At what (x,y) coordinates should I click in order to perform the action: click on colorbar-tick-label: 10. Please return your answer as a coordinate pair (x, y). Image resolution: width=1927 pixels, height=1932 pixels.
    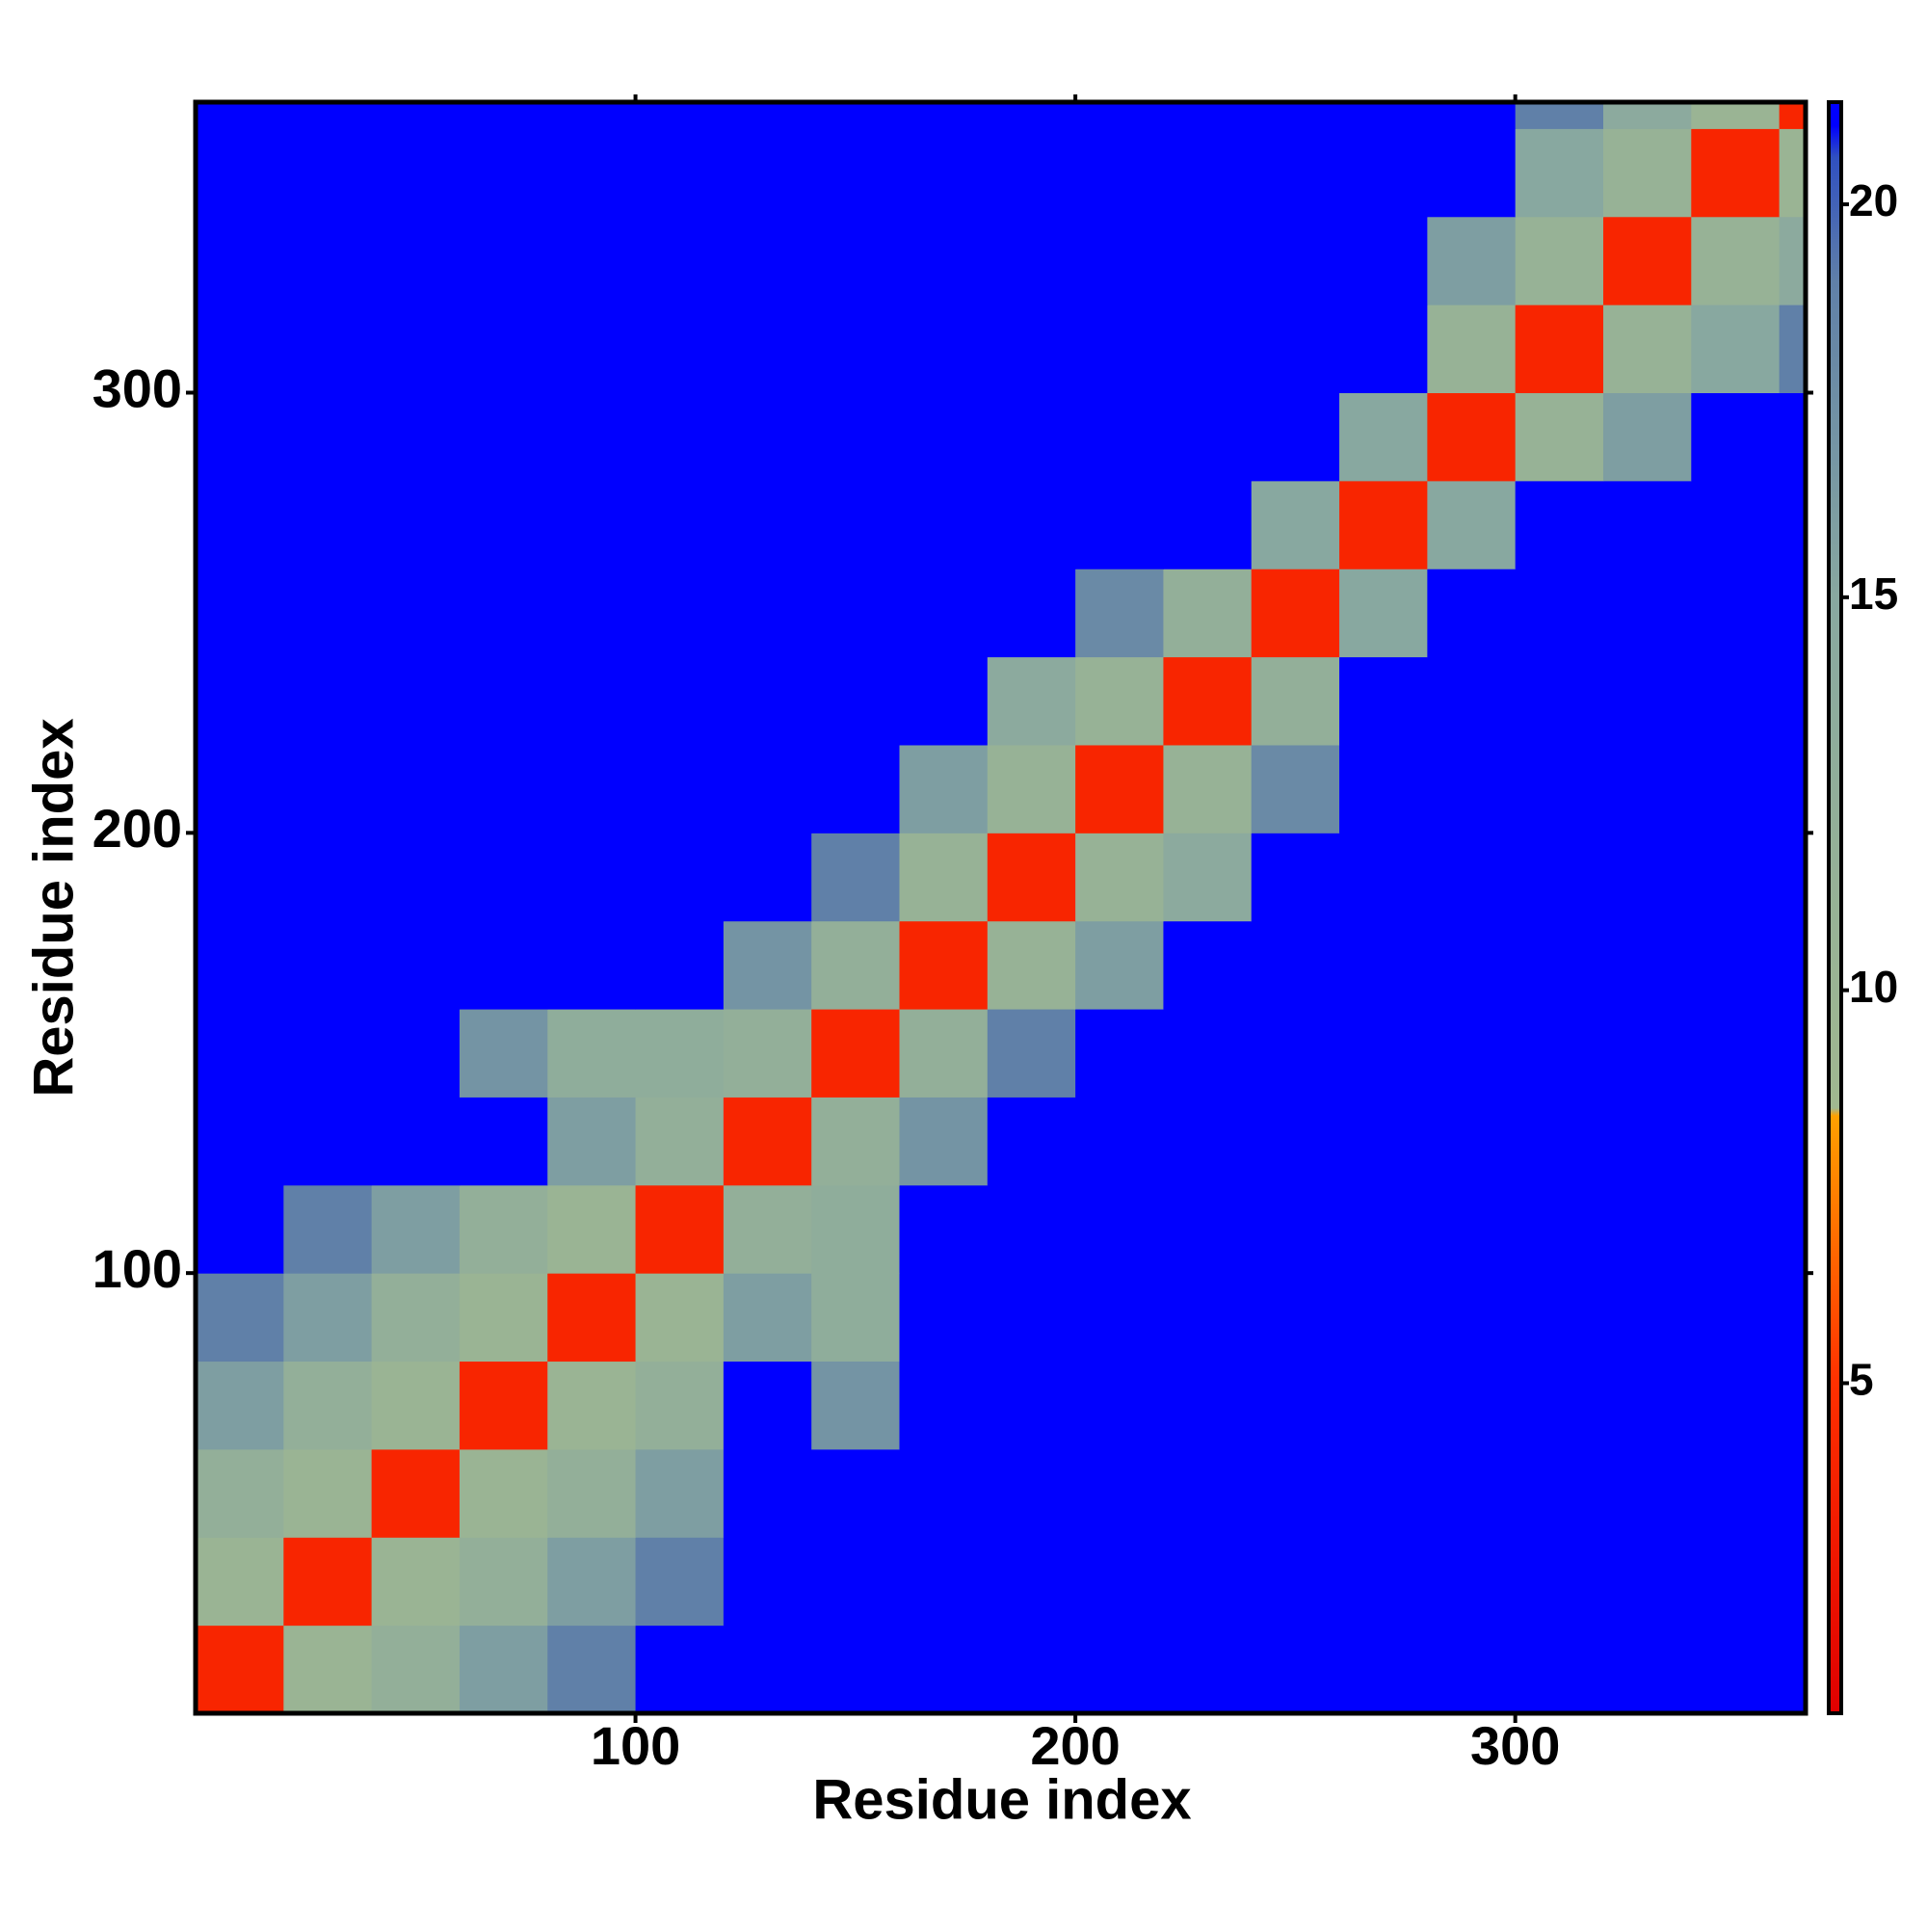
    Looking at the image, I should click on (1873, 987).